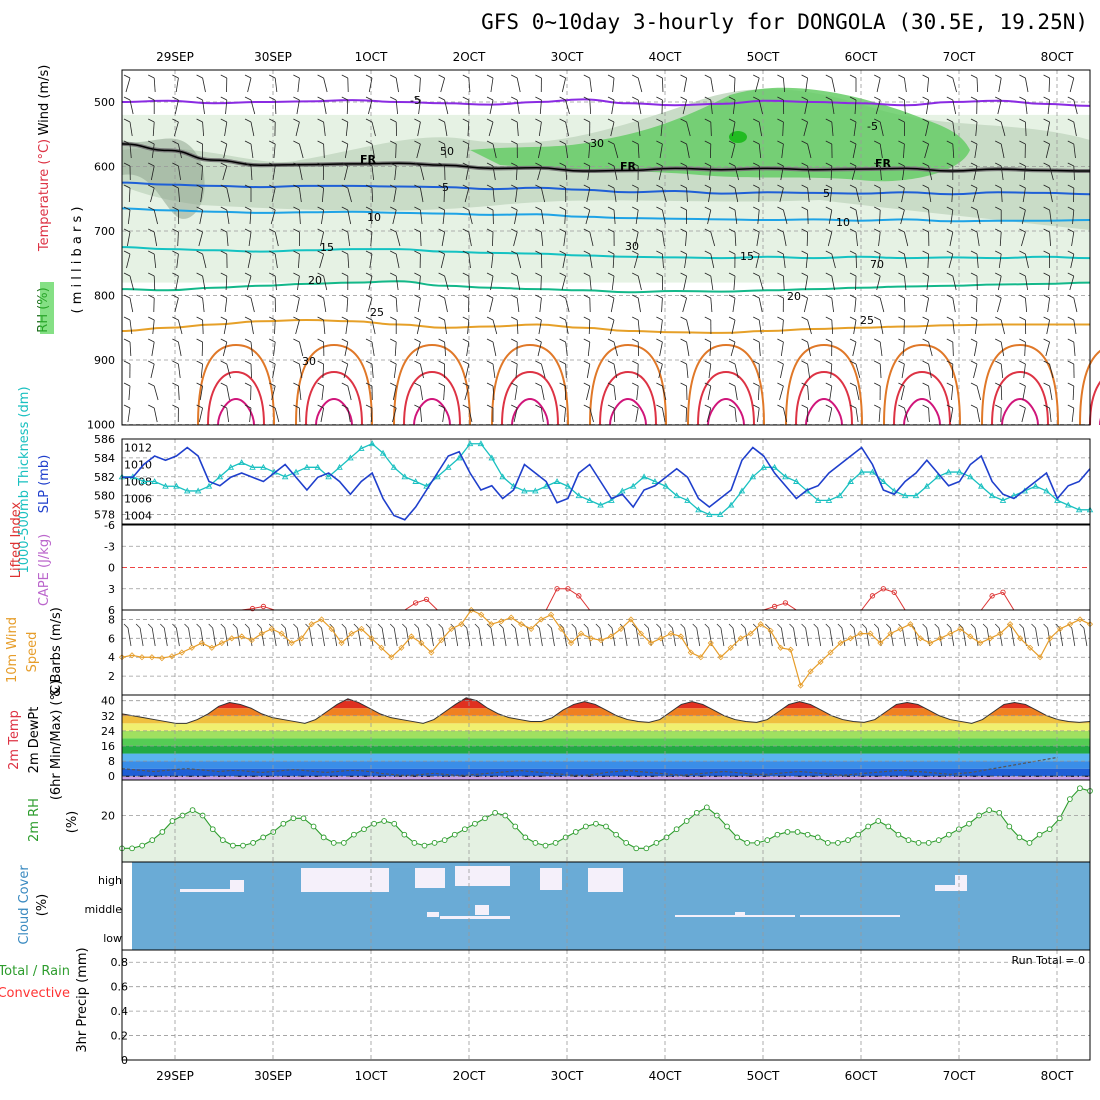 The width and height of the screenshot is (1100, 1100). What do you see at coordinates (861, 57) in the screenshot?
I see `x-tick-label-top: 6OCT` at bounding box center [861, 57].